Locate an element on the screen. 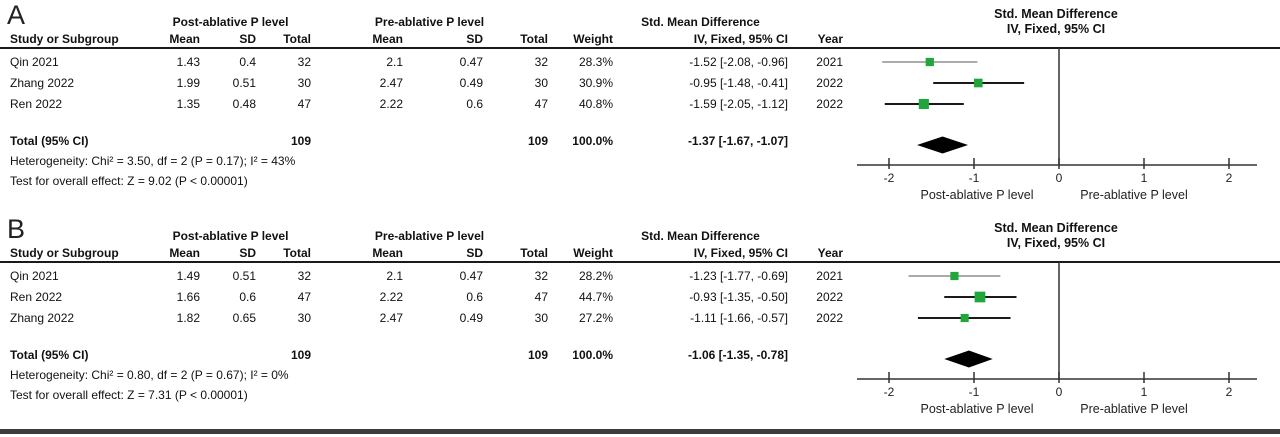 This screenshot has height=437, width=1280. study-name: Qin 2021 is located at coordinates (34, 61).